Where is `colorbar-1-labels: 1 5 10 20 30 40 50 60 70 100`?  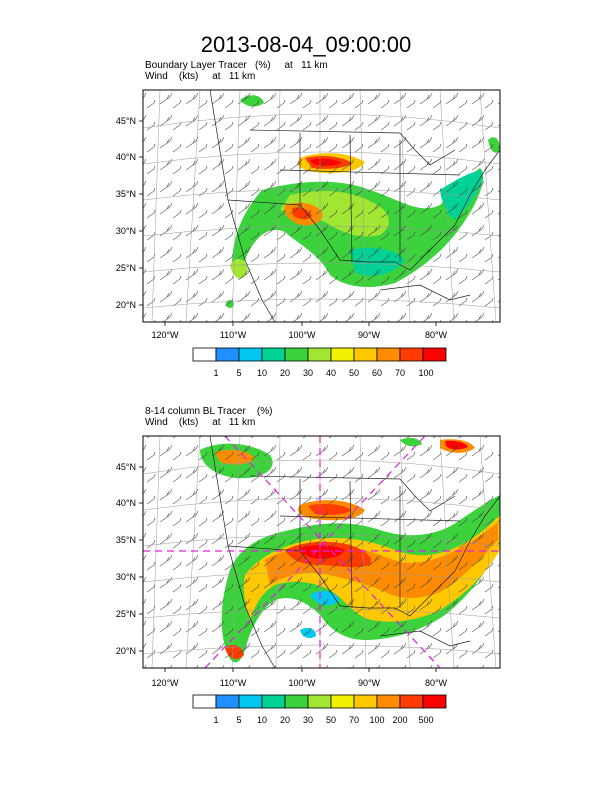
colorbar-1-labels: 1 5 10 20 30 40 50 60 70 100 is located at coordinates (323, 373).